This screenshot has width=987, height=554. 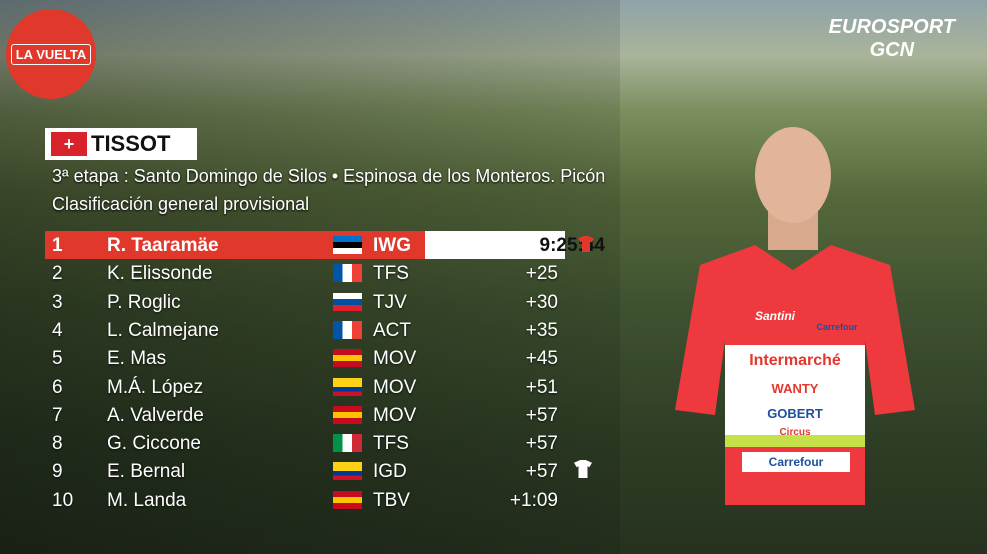 I want to click on time: +30, so click(x=541, y=302).